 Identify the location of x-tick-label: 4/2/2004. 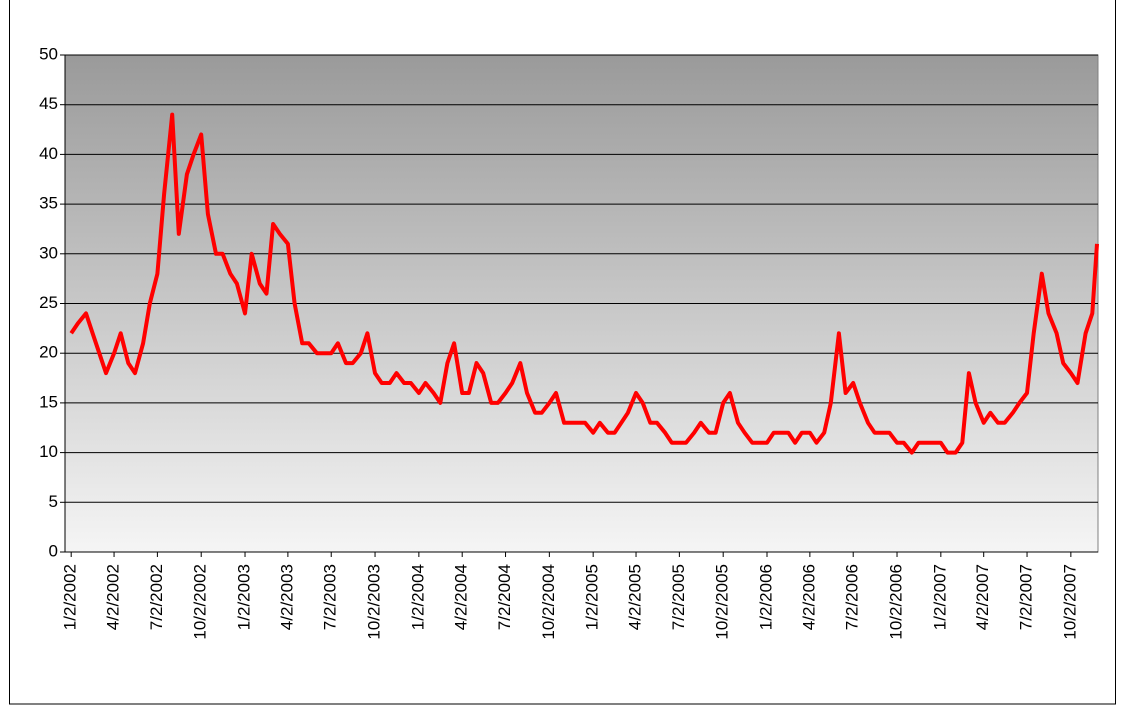
(461, 597).